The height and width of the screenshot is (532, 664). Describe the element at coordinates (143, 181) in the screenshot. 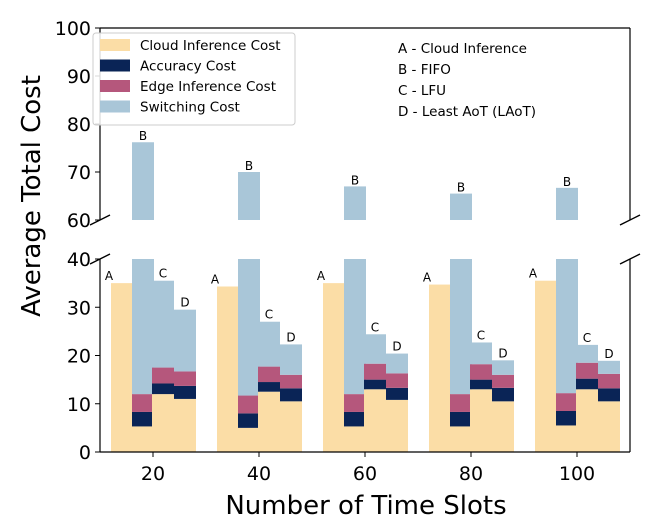

I see `bar-20-b-switching-cost-upper` at that location.